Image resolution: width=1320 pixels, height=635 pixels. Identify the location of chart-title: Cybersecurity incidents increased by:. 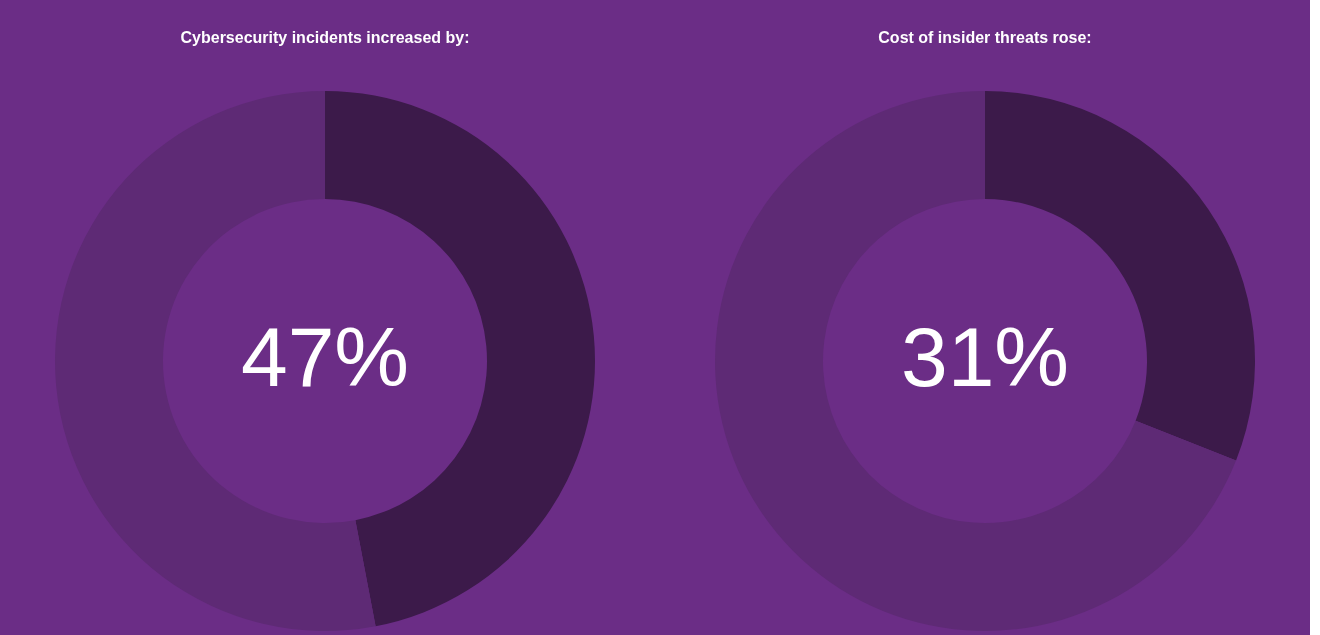
(325, 37).